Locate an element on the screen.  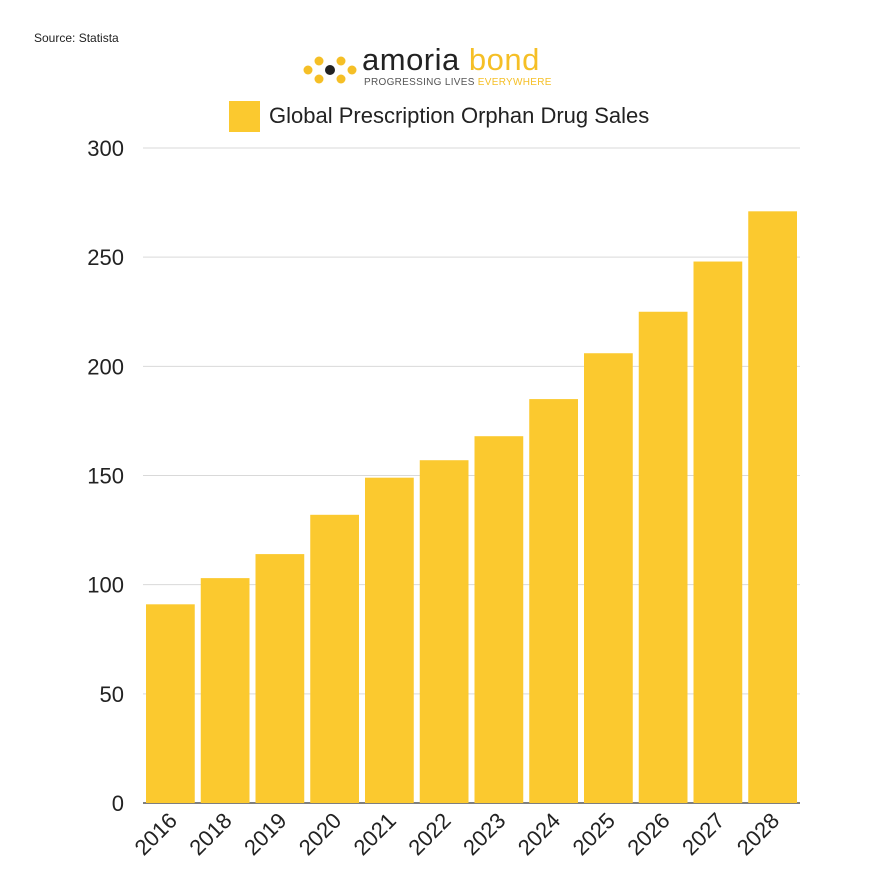
x-tick-label: 2022 is located at coordinates (429, 834).